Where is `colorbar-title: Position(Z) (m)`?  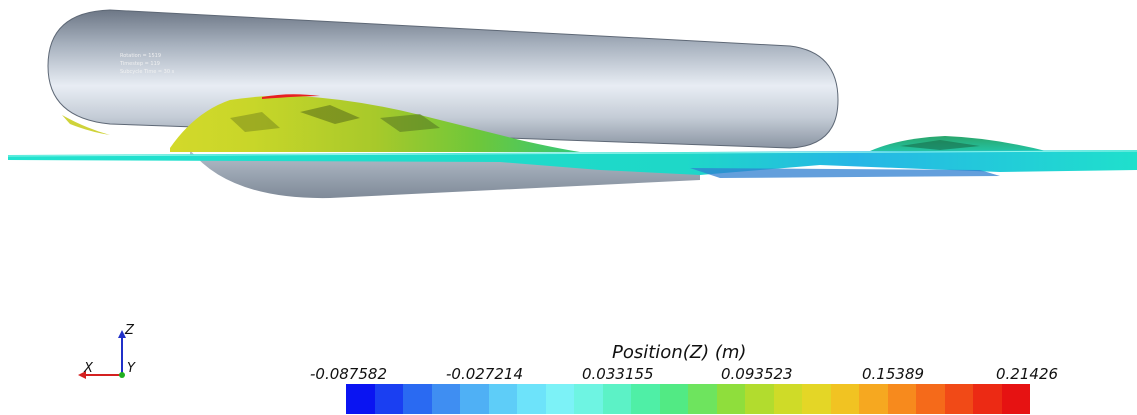
colorbar-title: Position(Z) (m) is located at coordinates (679, 352).